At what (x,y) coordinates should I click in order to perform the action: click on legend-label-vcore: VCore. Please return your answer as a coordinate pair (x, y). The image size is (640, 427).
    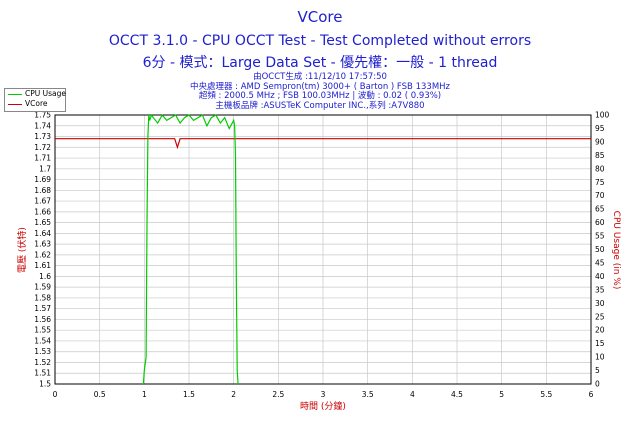
    Looking at the image, I should click on (36, 103).